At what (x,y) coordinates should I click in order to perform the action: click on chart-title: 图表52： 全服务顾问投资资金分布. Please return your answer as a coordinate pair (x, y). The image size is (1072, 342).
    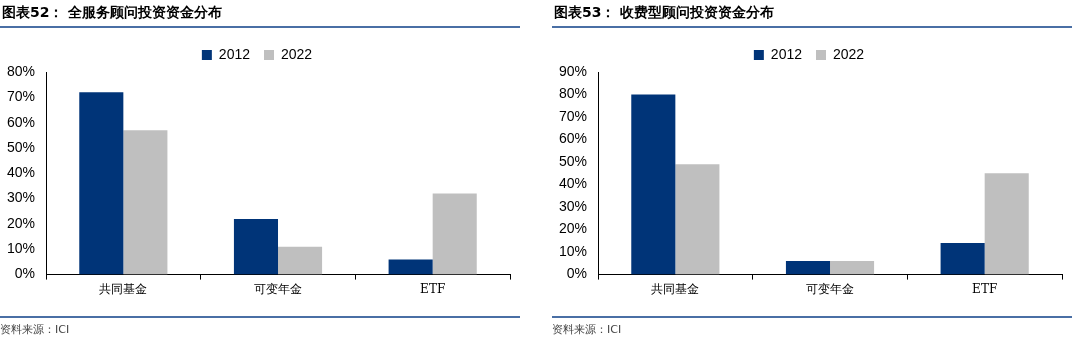
    Looking at the image, I should click on (260, 14).